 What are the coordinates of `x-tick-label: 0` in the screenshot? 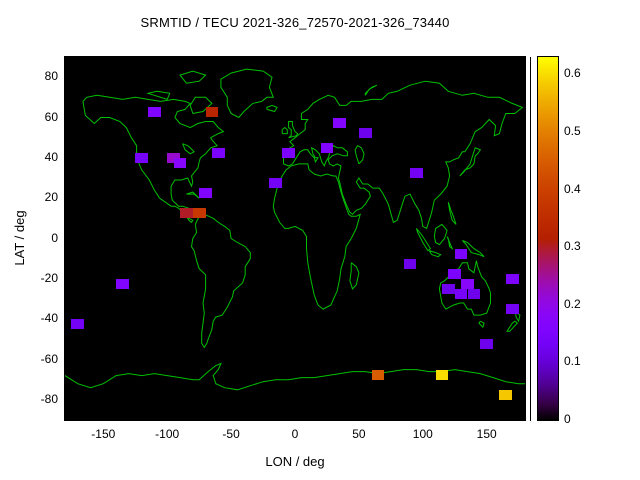 It's located at (295, 434).